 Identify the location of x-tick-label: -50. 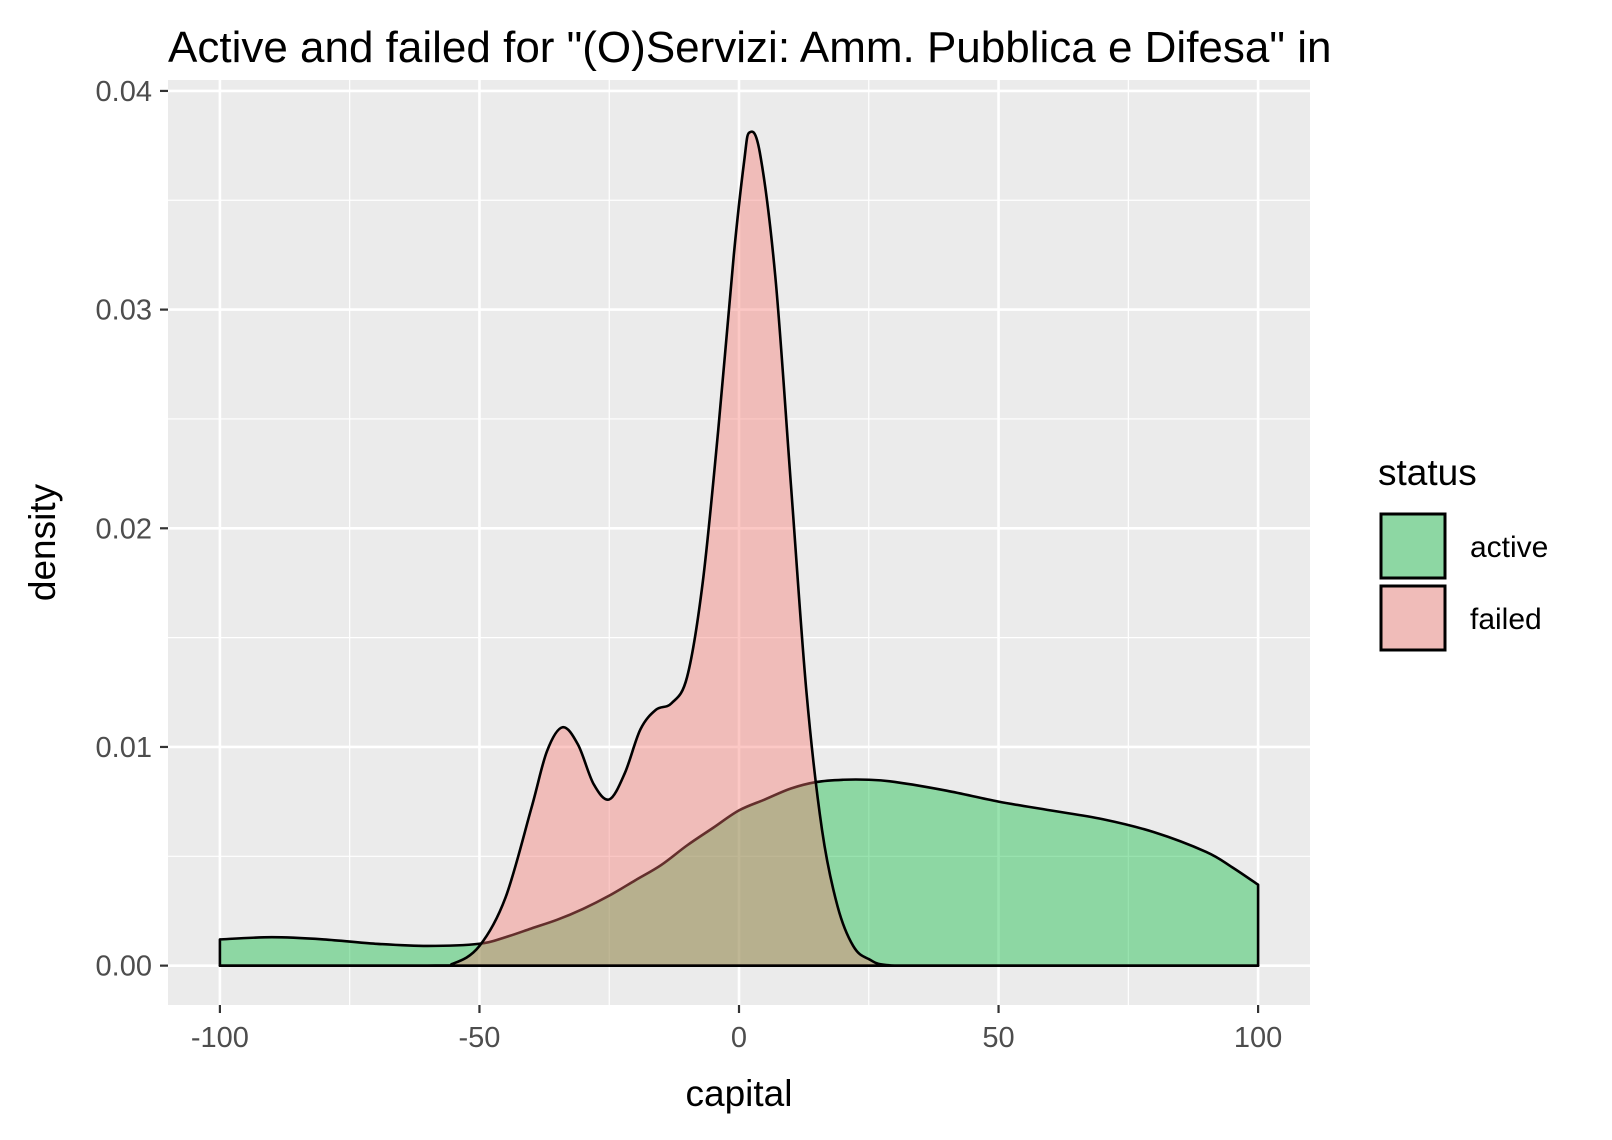
(479, 1038).